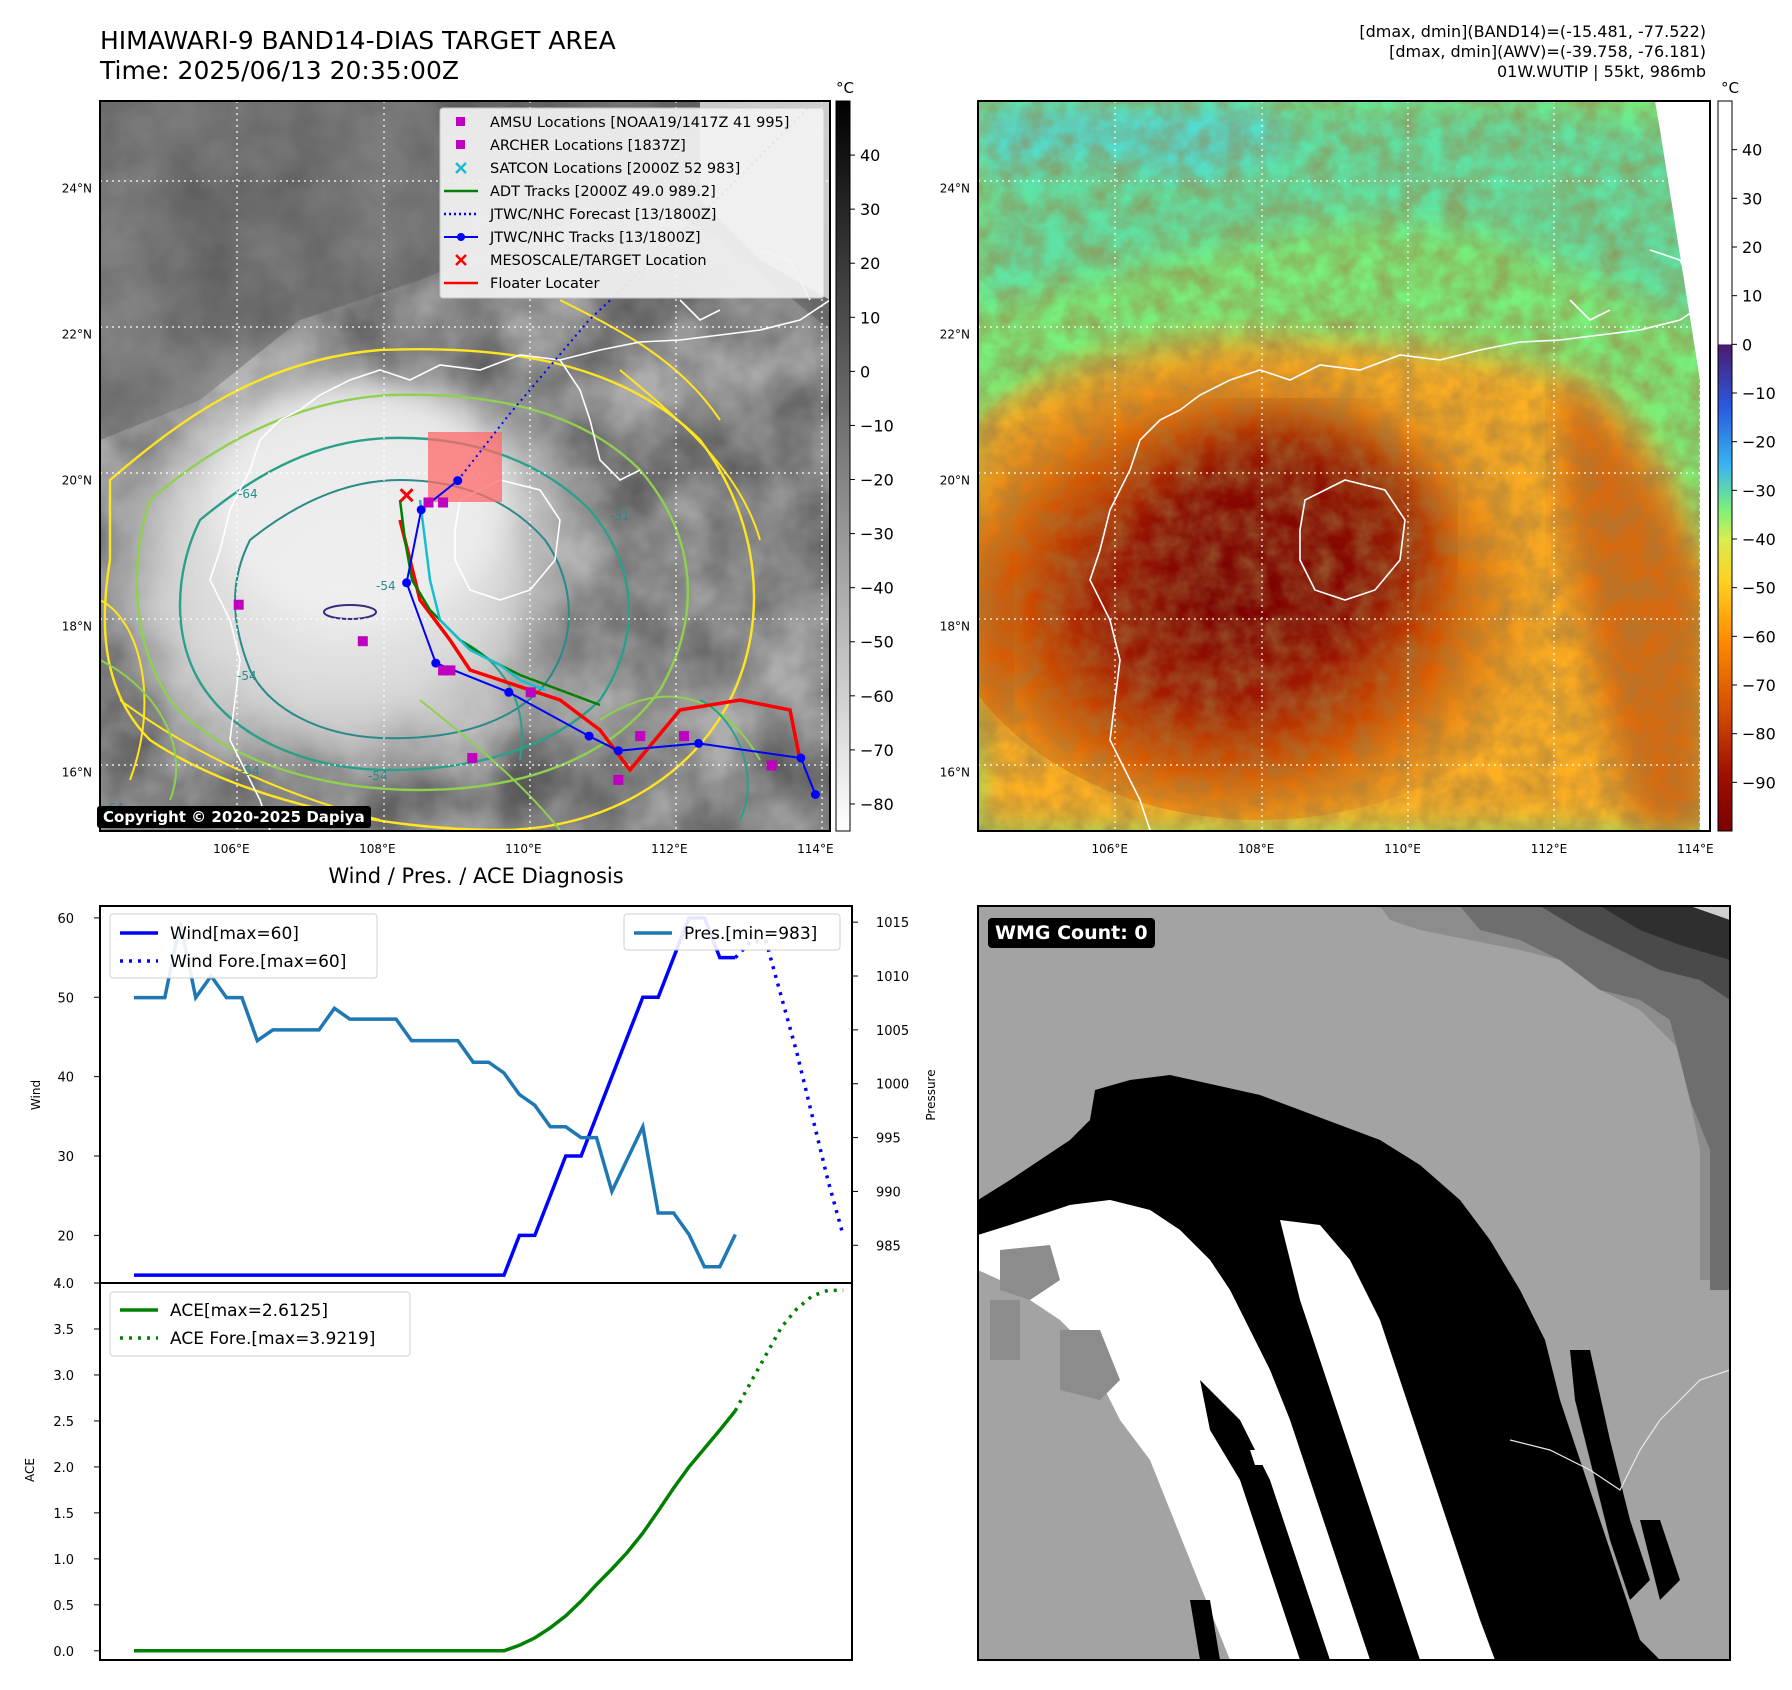  Describe the element at coordinates (620, 516) in the screenshot. I see `svg-text: -31` at that location.